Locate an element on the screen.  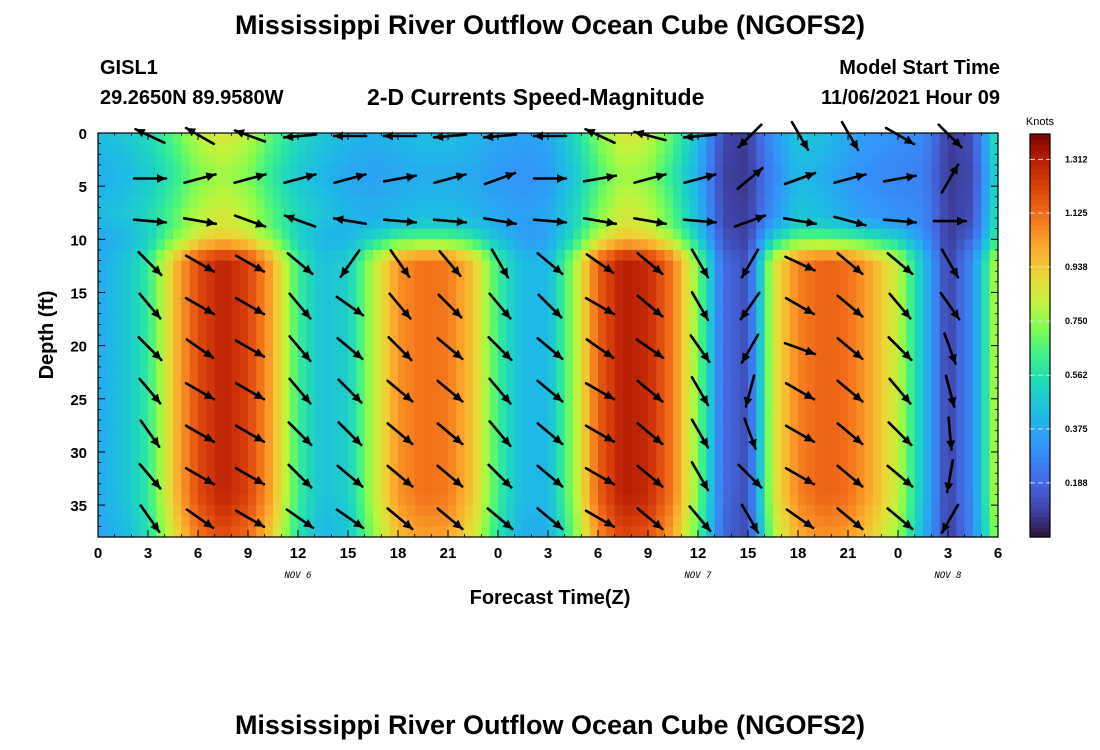
colorbar-frame is located at coordinates (1040, 335).